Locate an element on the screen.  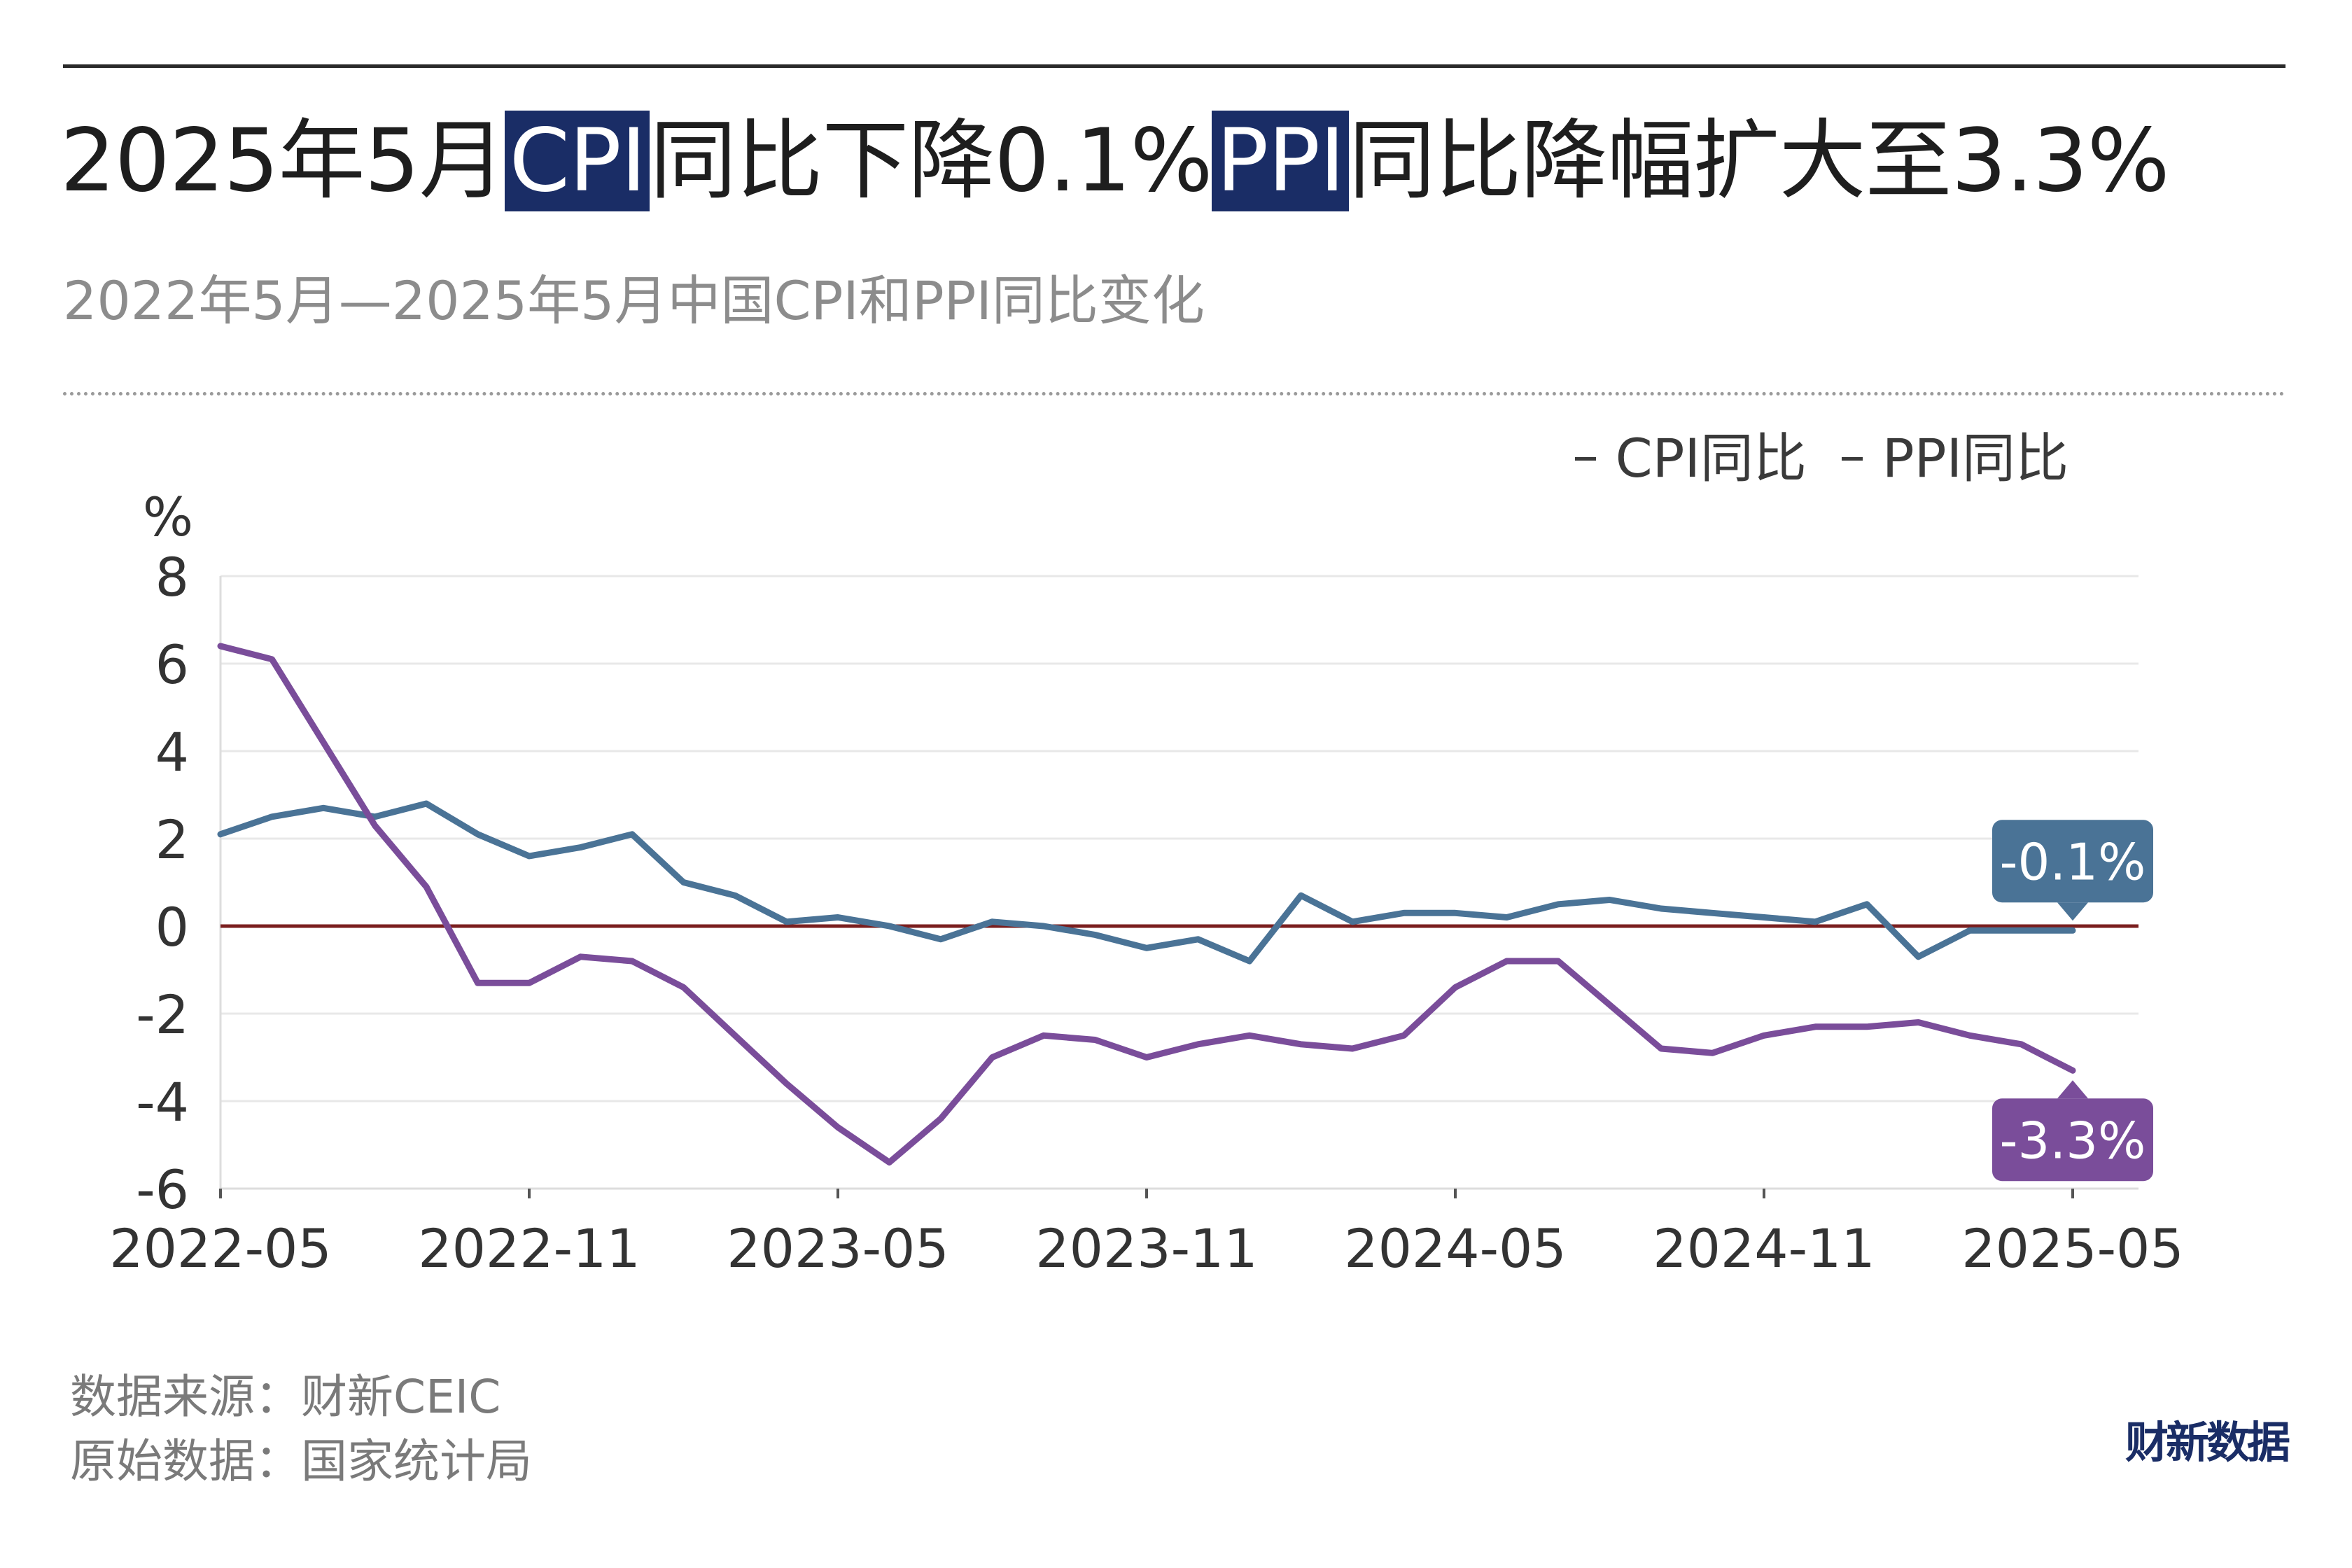
legend-item-ppi: PPI同比 is located at coordinates (1954, 458).